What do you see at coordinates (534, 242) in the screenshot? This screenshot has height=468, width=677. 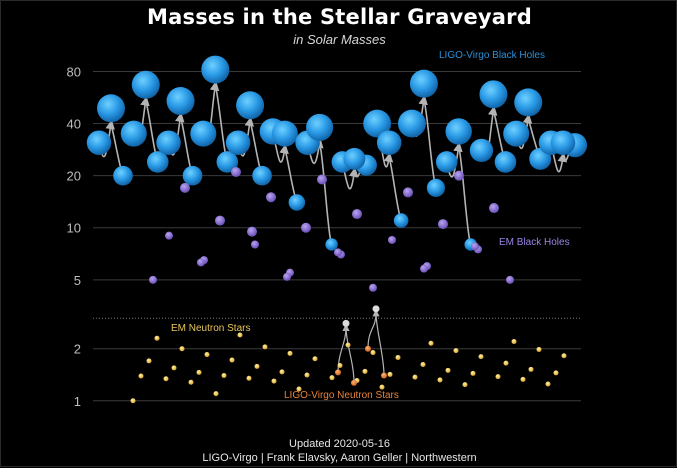 I see `legend-em-black-holes: EM Black Holes` at bounding box center [534, 242].